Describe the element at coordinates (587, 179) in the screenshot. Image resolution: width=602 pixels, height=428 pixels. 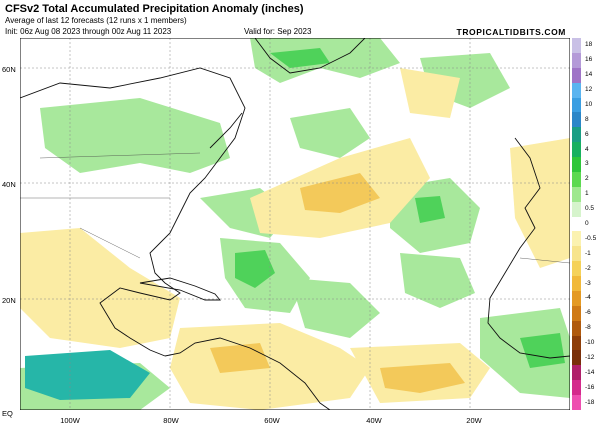
I see `colorbar-label: 2` at that location.